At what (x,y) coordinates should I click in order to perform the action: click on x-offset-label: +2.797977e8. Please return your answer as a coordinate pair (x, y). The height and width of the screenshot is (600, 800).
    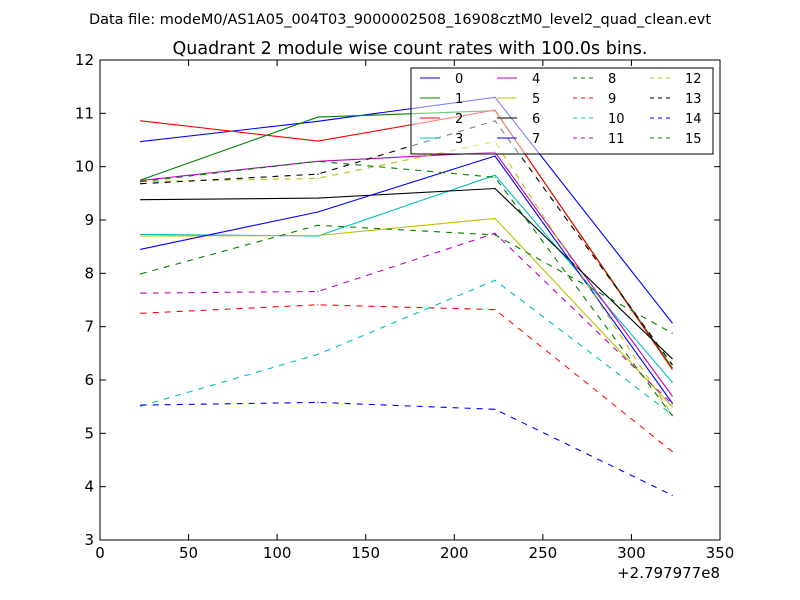
    Looking at the image, I should click on (668, 573).